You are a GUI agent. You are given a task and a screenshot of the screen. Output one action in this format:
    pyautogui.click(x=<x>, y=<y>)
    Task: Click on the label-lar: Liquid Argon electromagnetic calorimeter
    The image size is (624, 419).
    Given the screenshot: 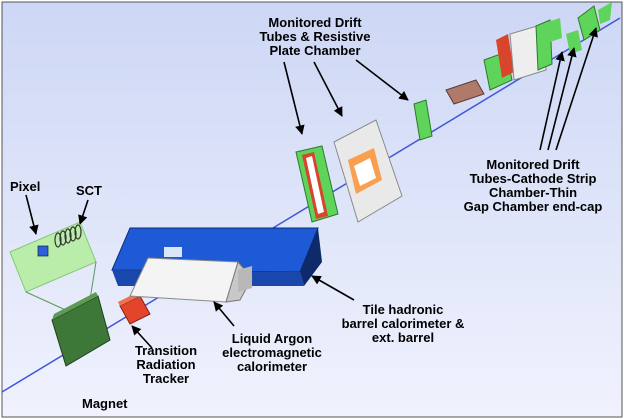 What is the action you would take?
    pyautogui.click(x=272, y=353)
    